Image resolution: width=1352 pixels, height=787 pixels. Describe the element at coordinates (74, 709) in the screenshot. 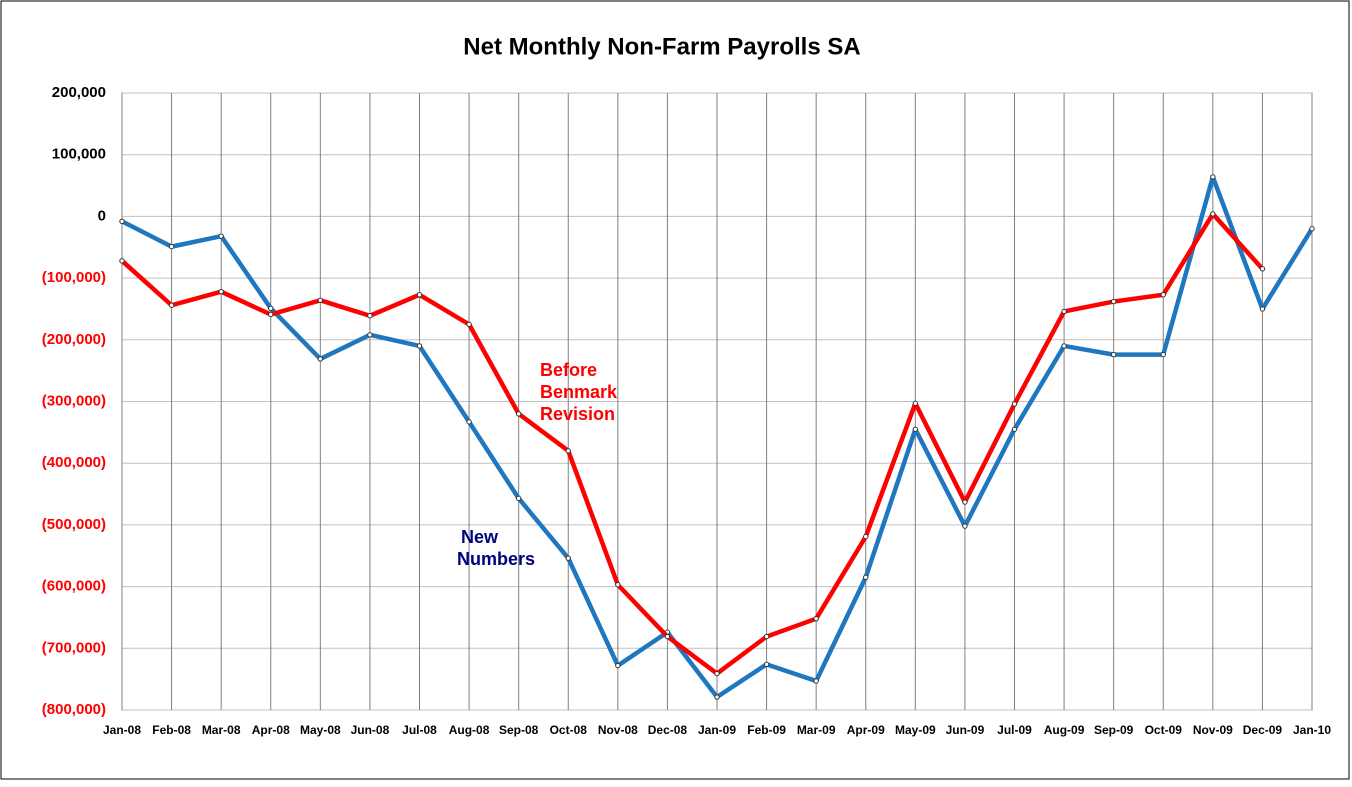

I see `y-tick-label: (800,000)` at that location.